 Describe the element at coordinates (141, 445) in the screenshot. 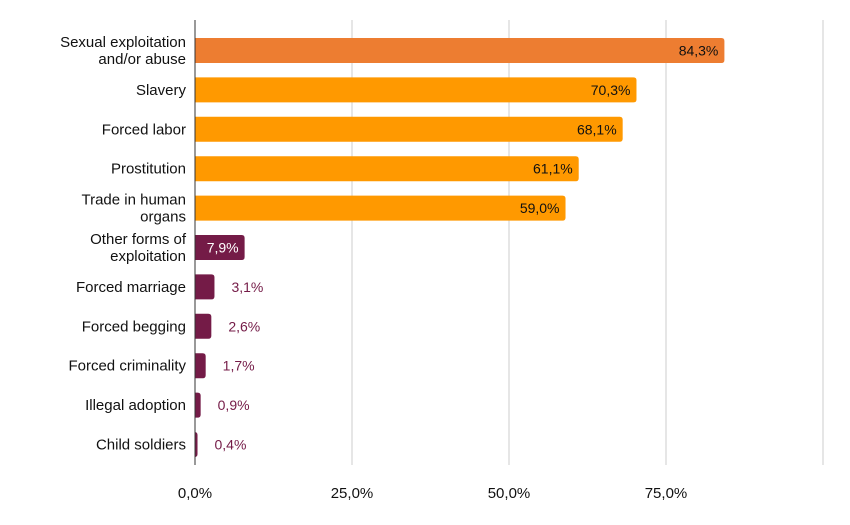

I see `category-label: Child soldiers` at that location.